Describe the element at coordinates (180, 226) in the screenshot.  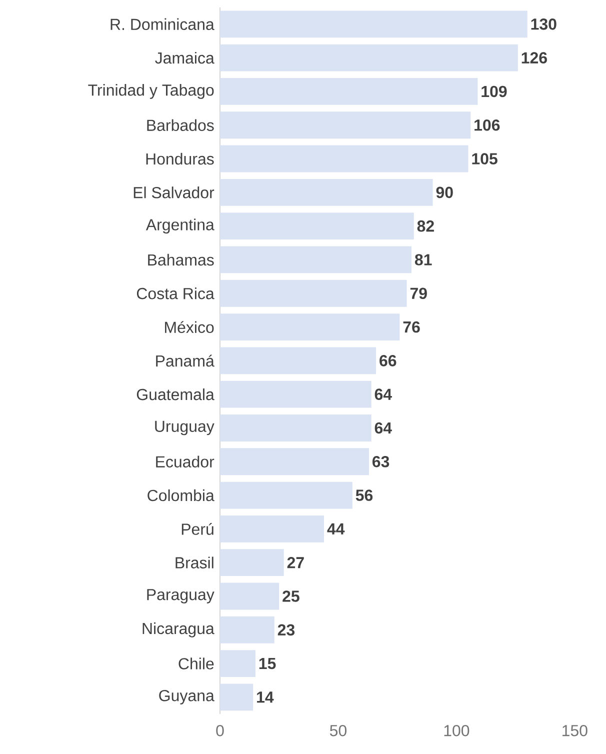
I see `y-tick-label: Argentina` at that location.